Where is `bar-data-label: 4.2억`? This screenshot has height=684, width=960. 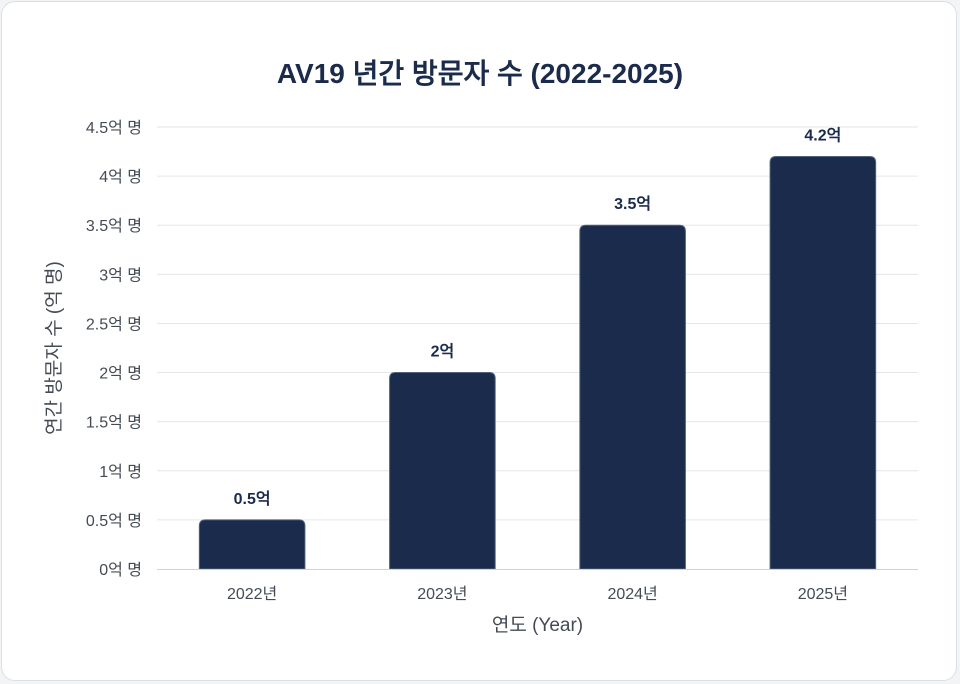
bar-data-label: 4.2억 is located at coordinates (822, 134).